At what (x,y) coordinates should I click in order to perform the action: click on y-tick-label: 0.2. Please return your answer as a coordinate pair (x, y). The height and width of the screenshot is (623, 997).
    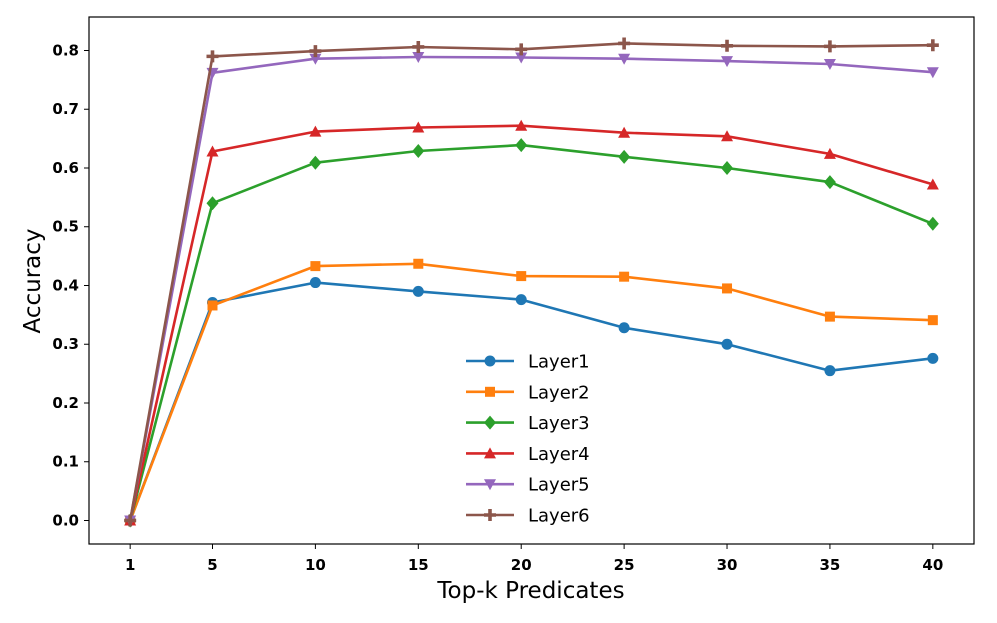
    Looking at the image, I should click on (65, 403).